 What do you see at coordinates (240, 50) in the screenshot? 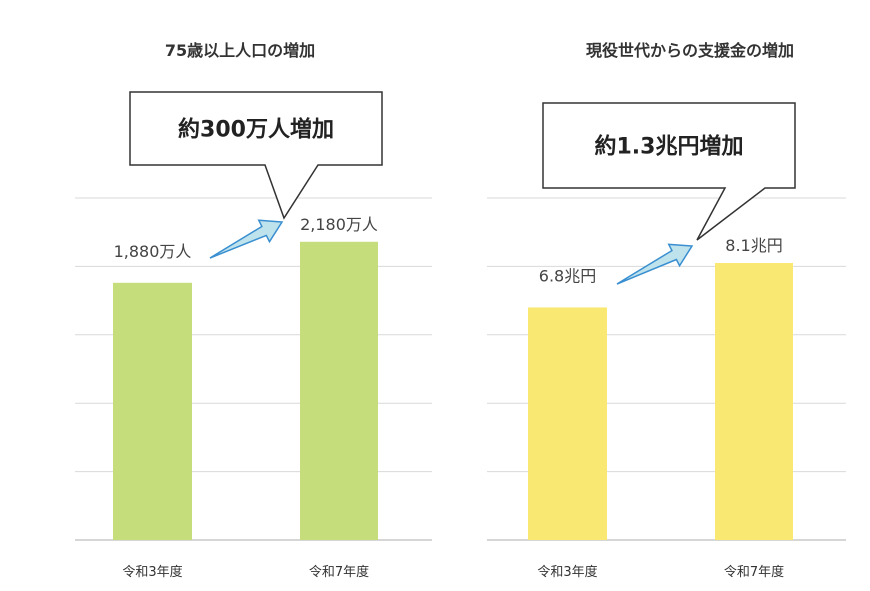
I see `chart-title: 75歳以上人口の増加` at bounding box center [240, 50].